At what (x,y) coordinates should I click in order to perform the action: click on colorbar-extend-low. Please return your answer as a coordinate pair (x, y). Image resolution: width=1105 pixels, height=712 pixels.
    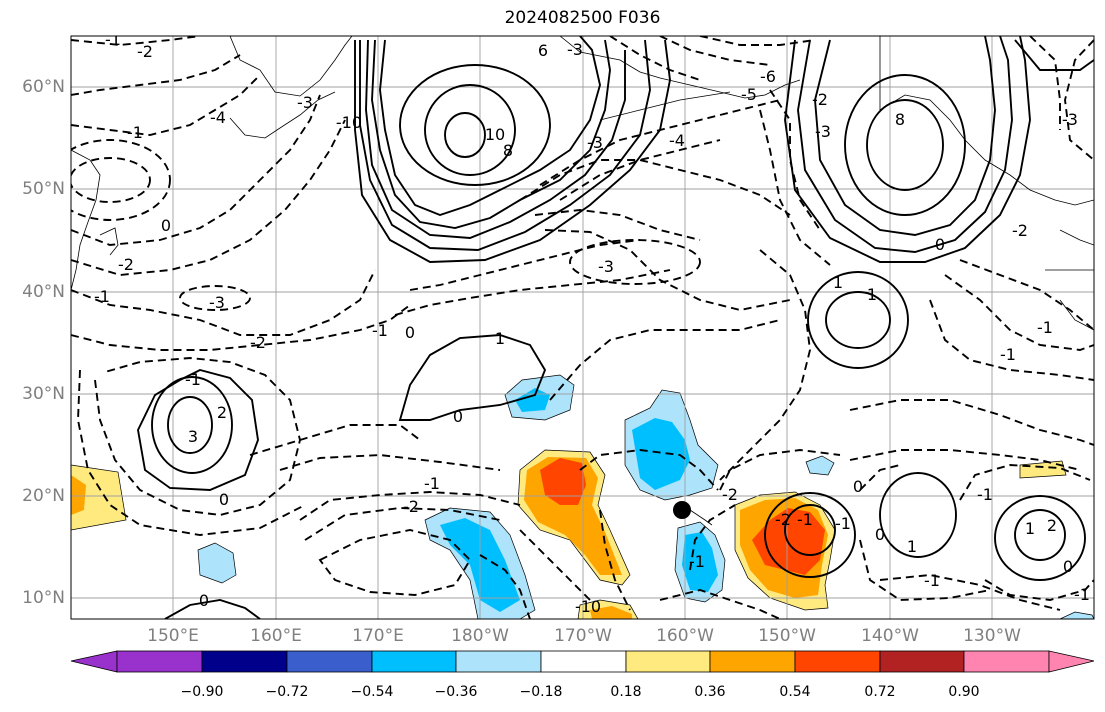
    Looking at the image, I should click on (94, 661).